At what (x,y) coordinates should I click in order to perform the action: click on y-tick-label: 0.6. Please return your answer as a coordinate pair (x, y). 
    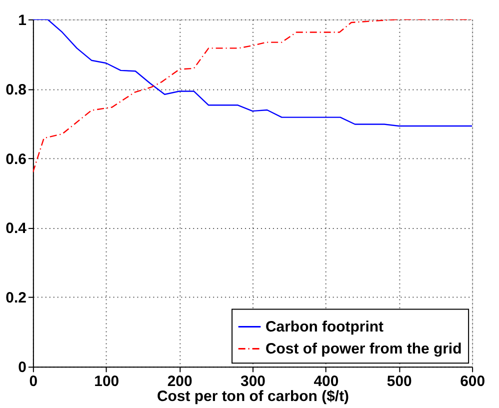
    Looking at the image, I should click on (16, 159).